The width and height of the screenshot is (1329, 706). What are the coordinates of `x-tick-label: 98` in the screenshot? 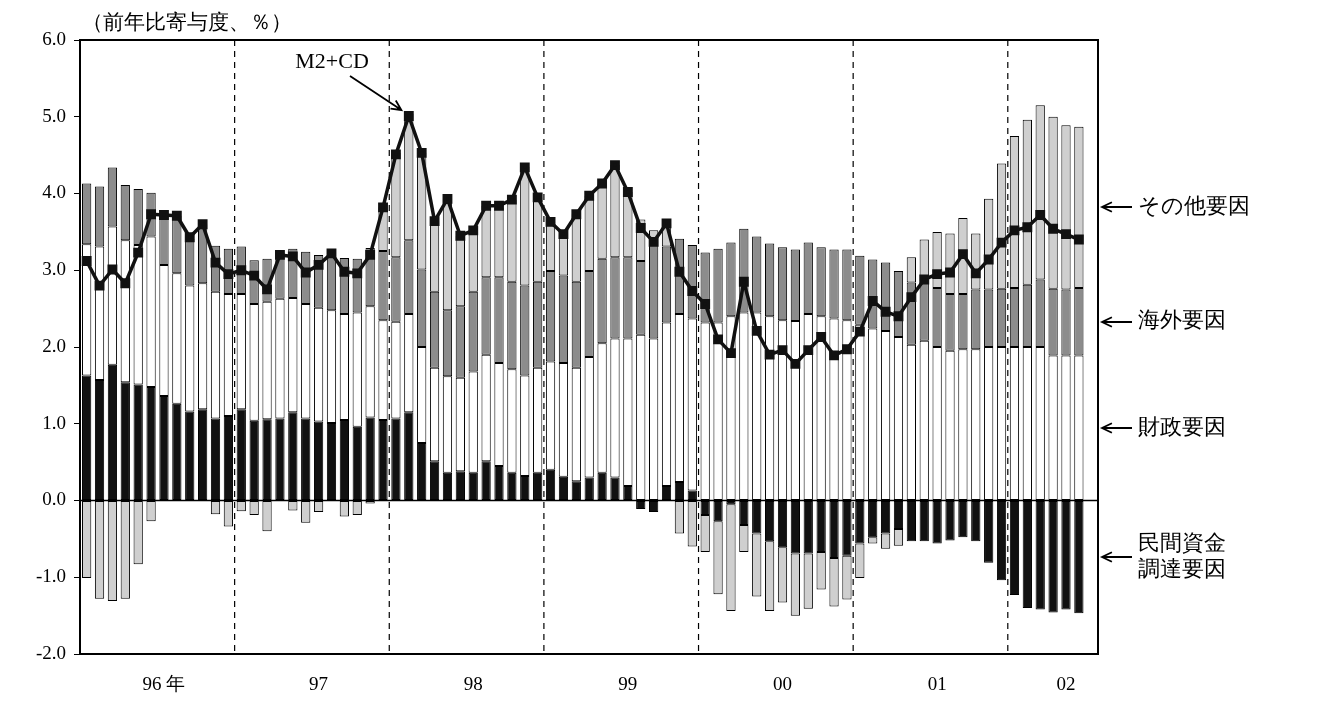 It's located at (473, 684).